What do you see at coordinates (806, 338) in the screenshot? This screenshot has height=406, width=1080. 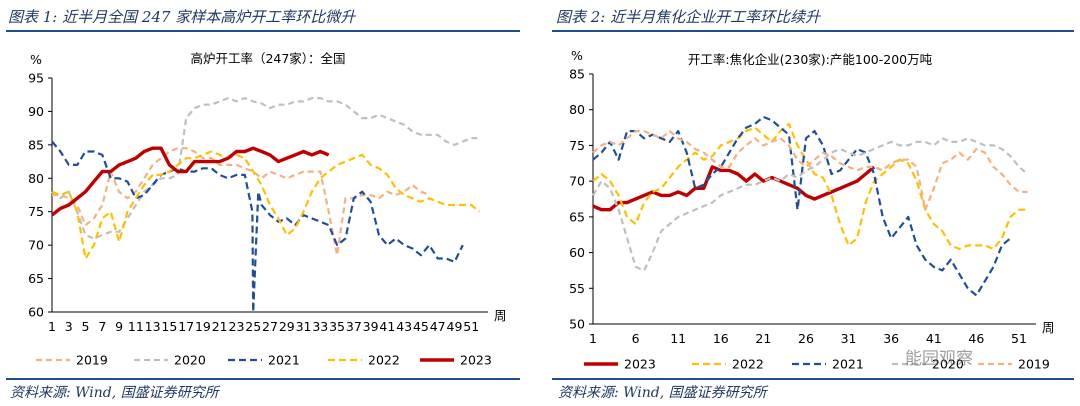 I see `x-tick-label: 26` at bounding box center [806, 338].